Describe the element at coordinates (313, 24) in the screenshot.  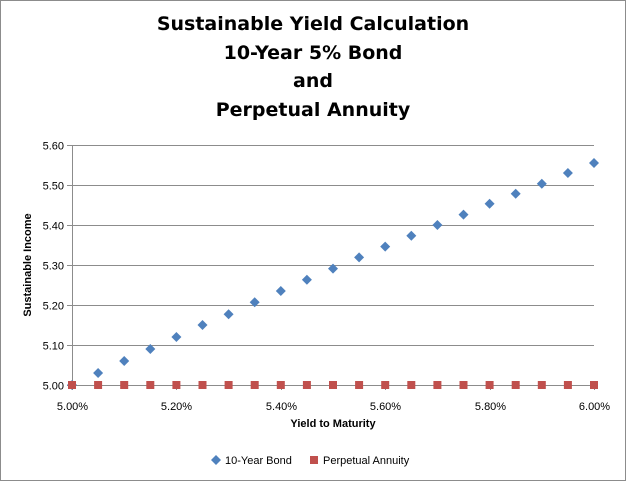
I see `chart-title-line-1: Sustainable Yield Calculation` at that location.